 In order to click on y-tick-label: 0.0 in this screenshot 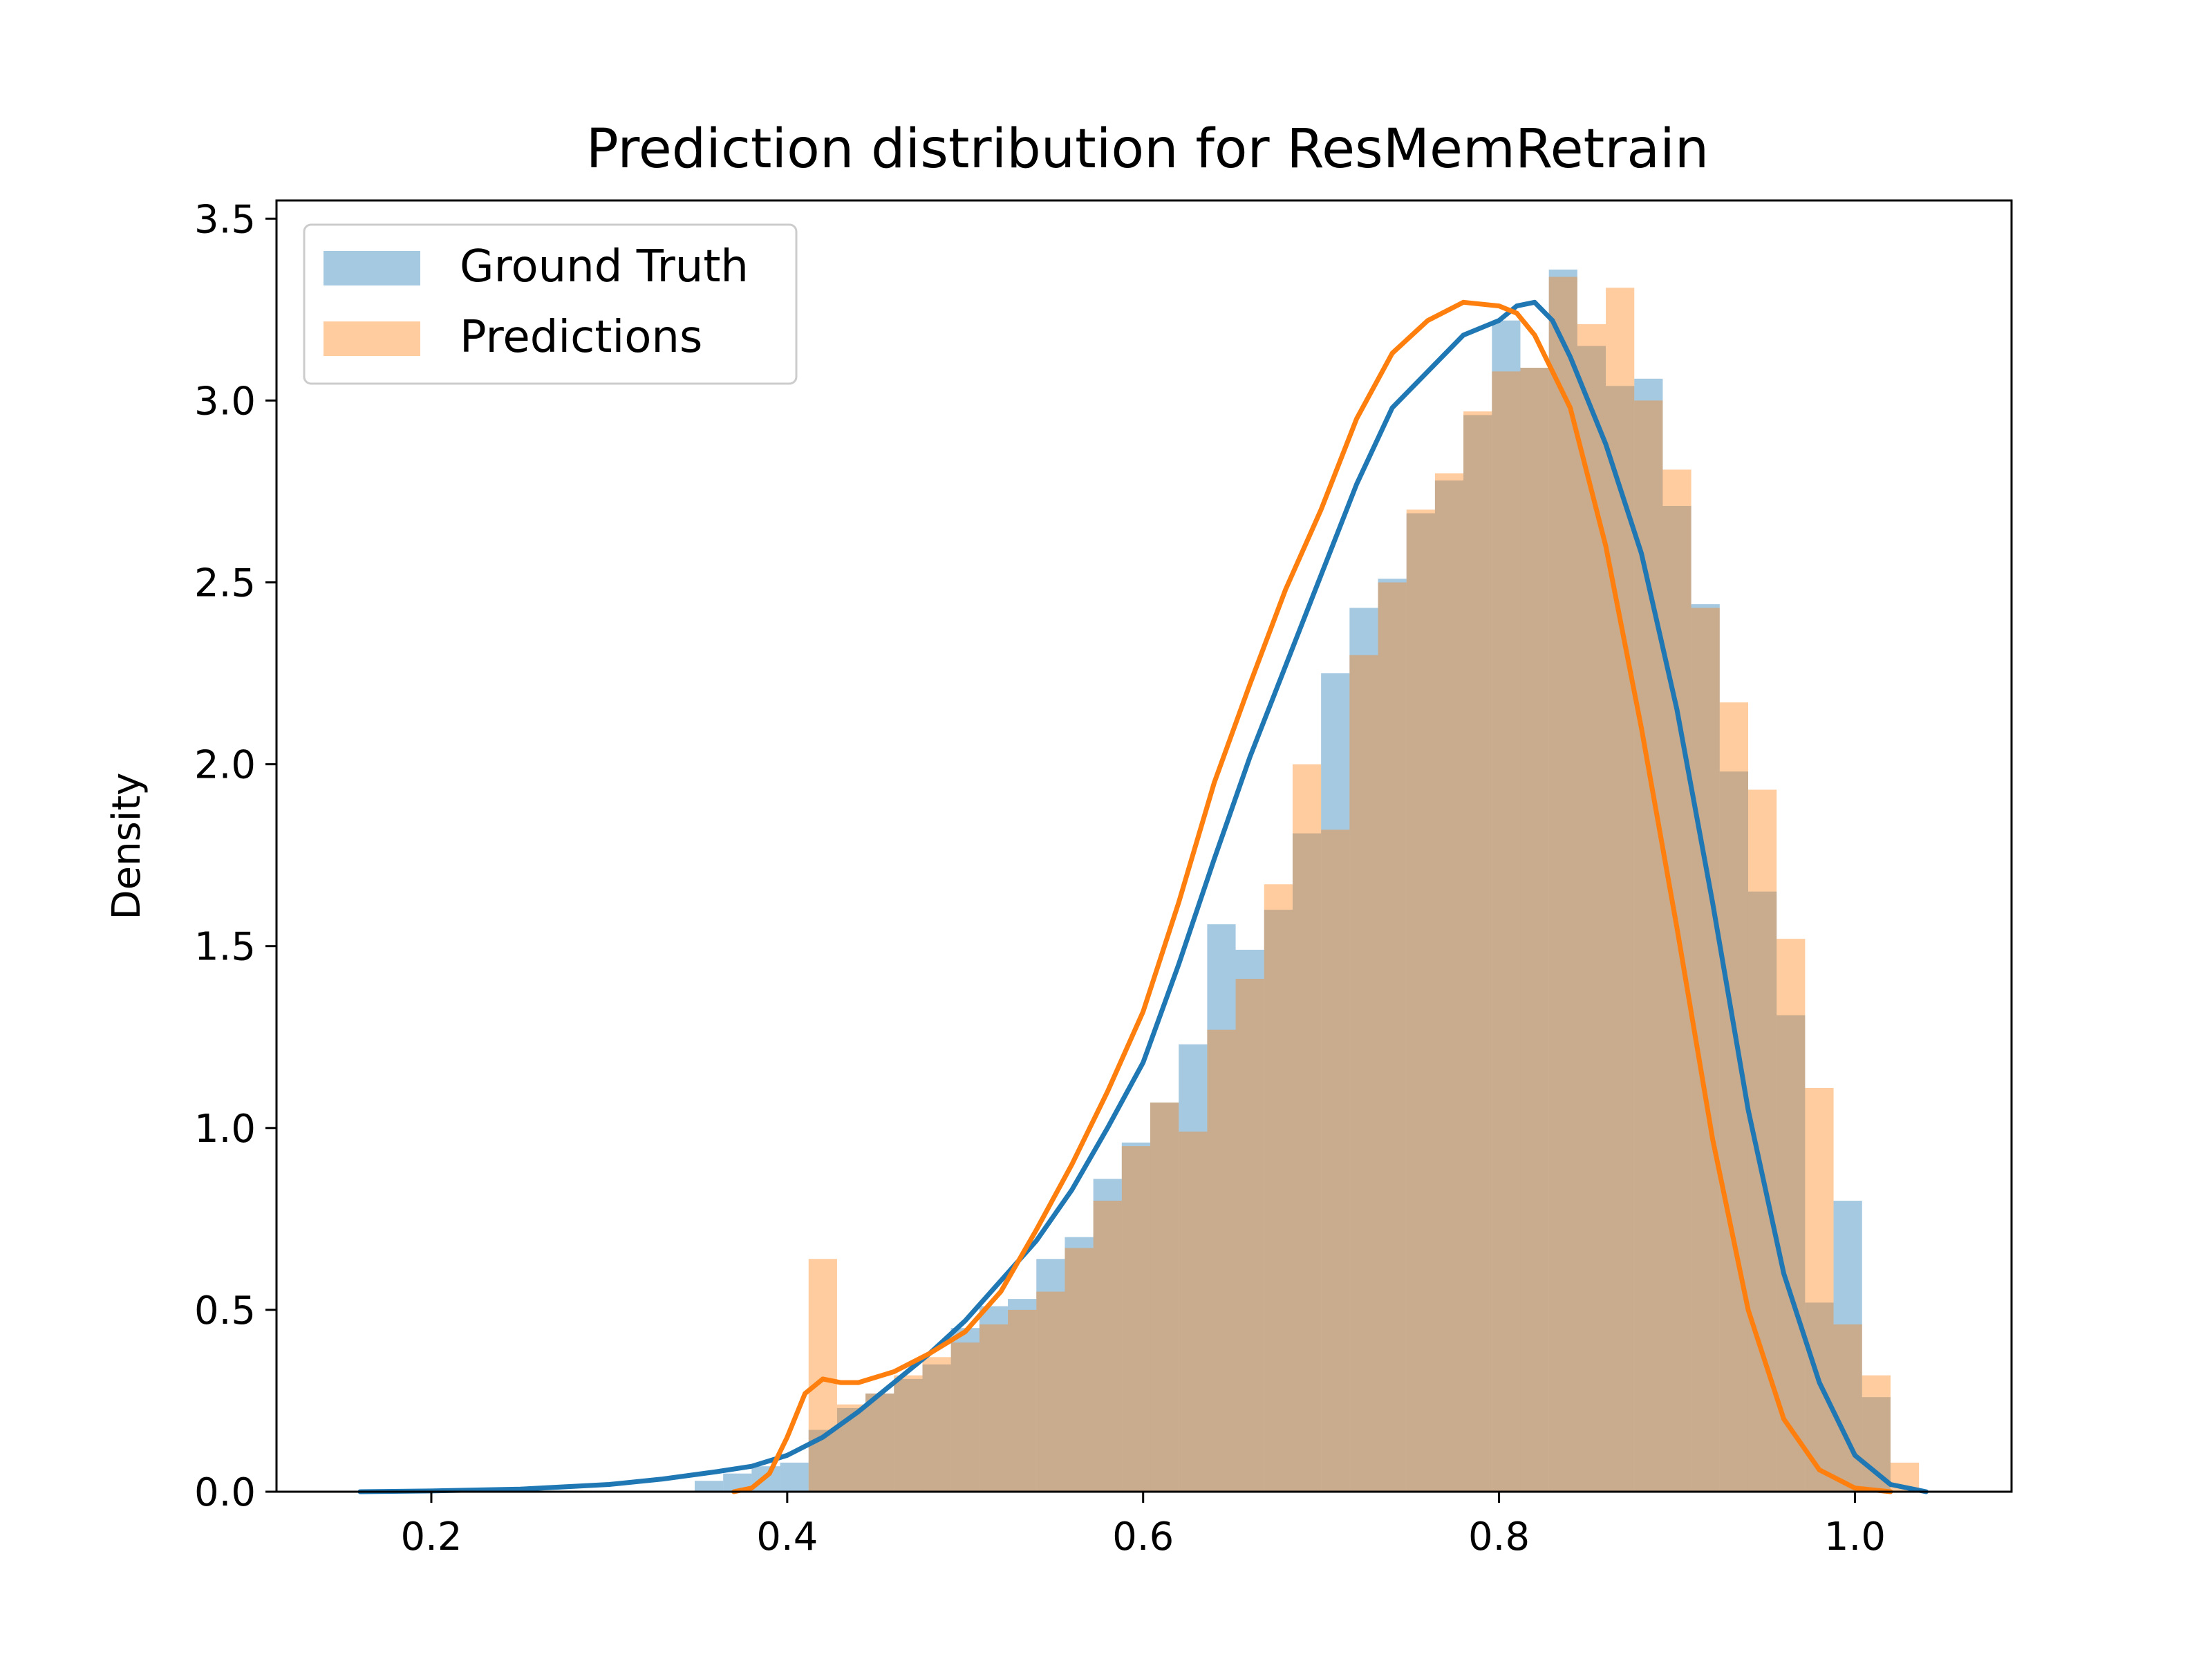, I will do `click(225, 1493)`.